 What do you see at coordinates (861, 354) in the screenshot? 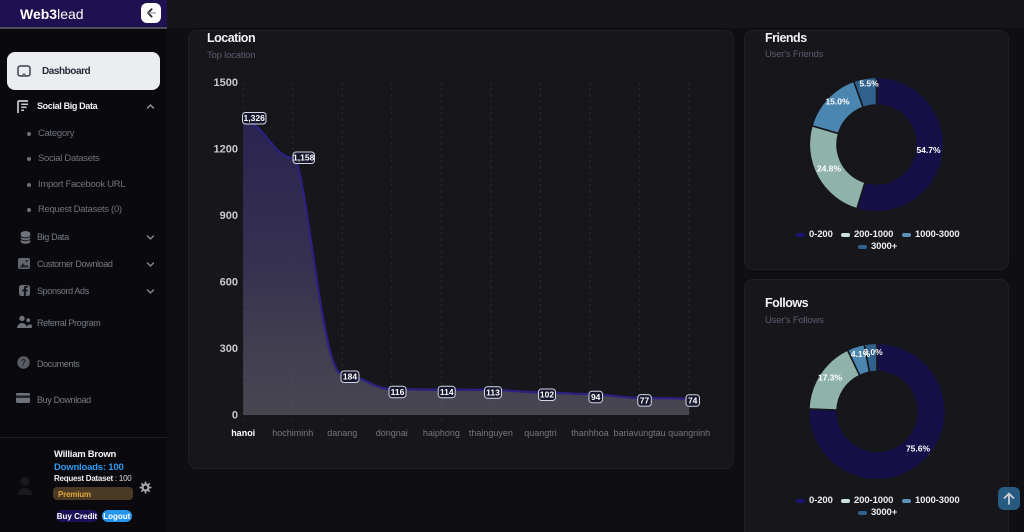
I see `svg-text: 4.1%` at bounding box center [861, 354].